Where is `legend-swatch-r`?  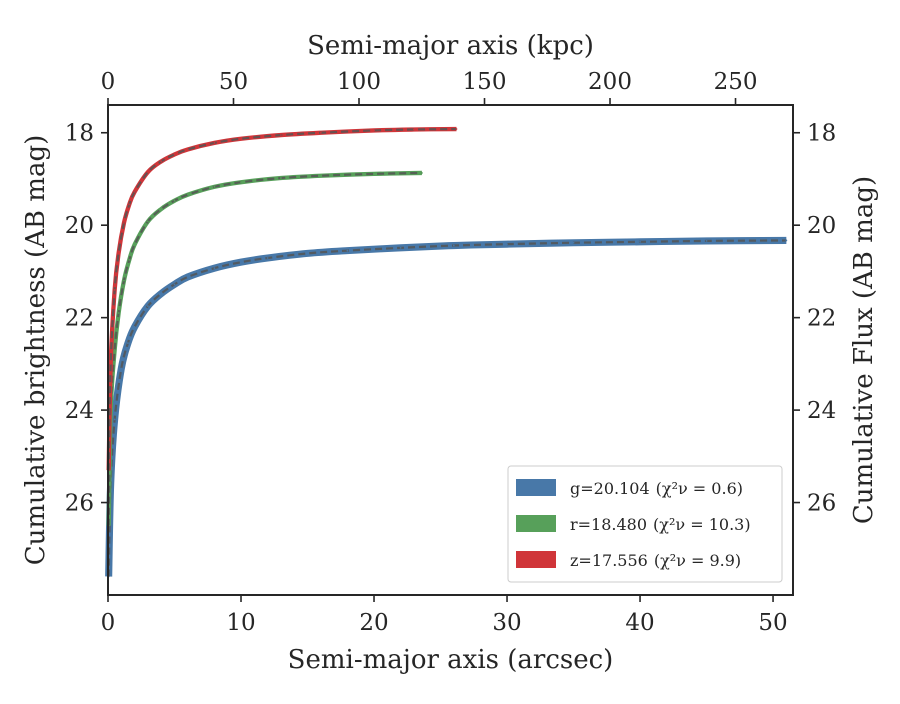
legend-swatch-r is located at coordinates (536, 523).